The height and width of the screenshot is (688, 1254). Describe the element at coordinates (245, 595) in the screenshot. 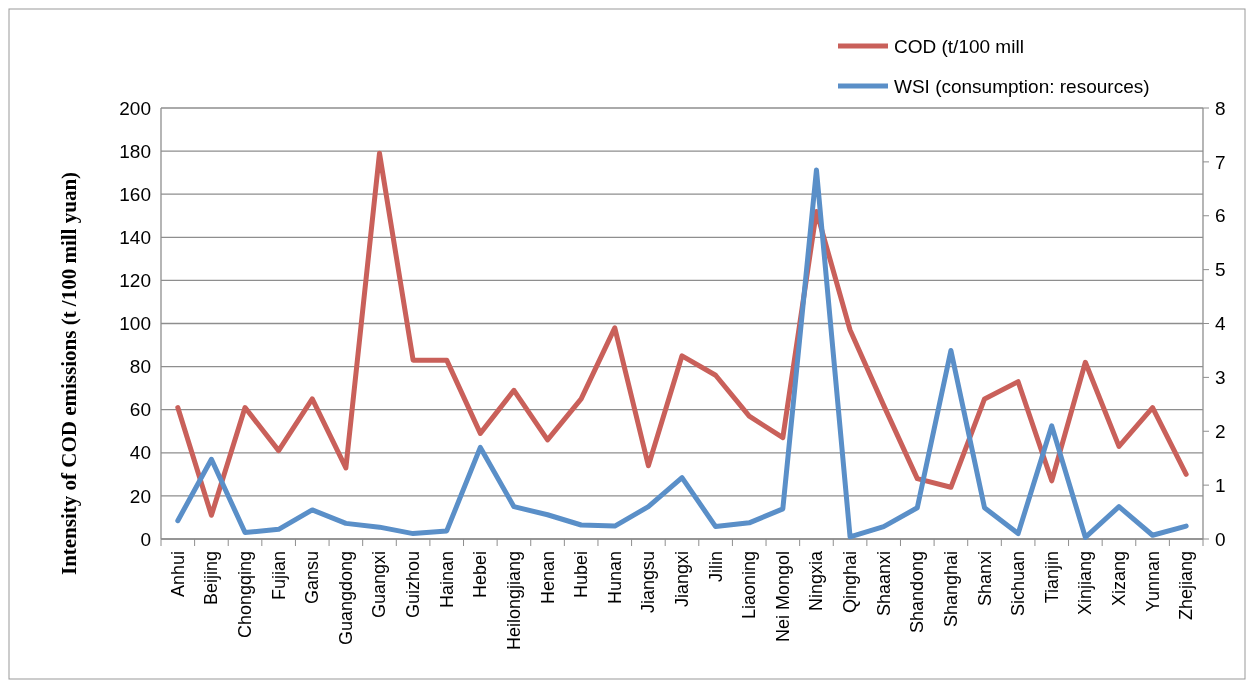

I see `x-tick-label: Chongqing` at that location.